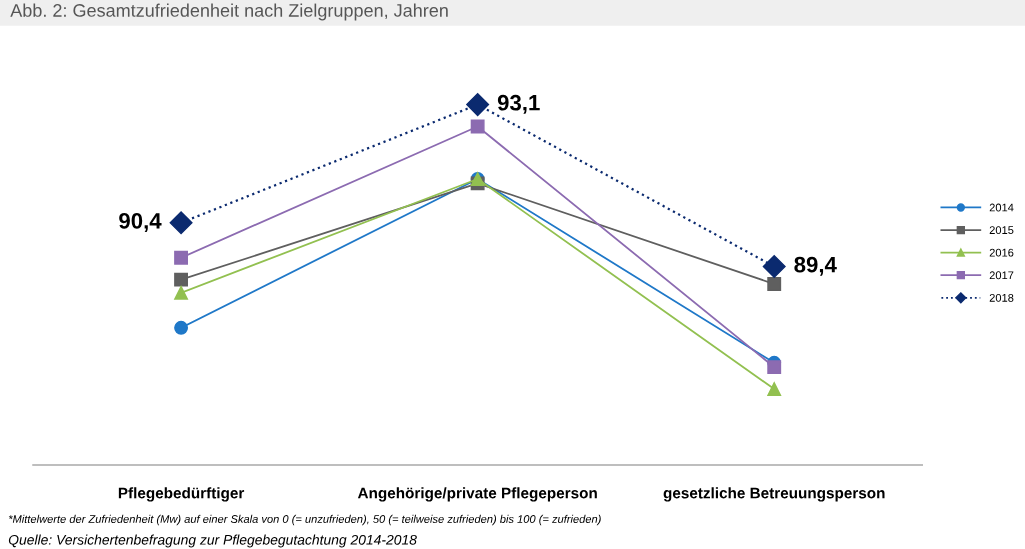  I want to click on legend-label: 2016, so click(1001, 252).